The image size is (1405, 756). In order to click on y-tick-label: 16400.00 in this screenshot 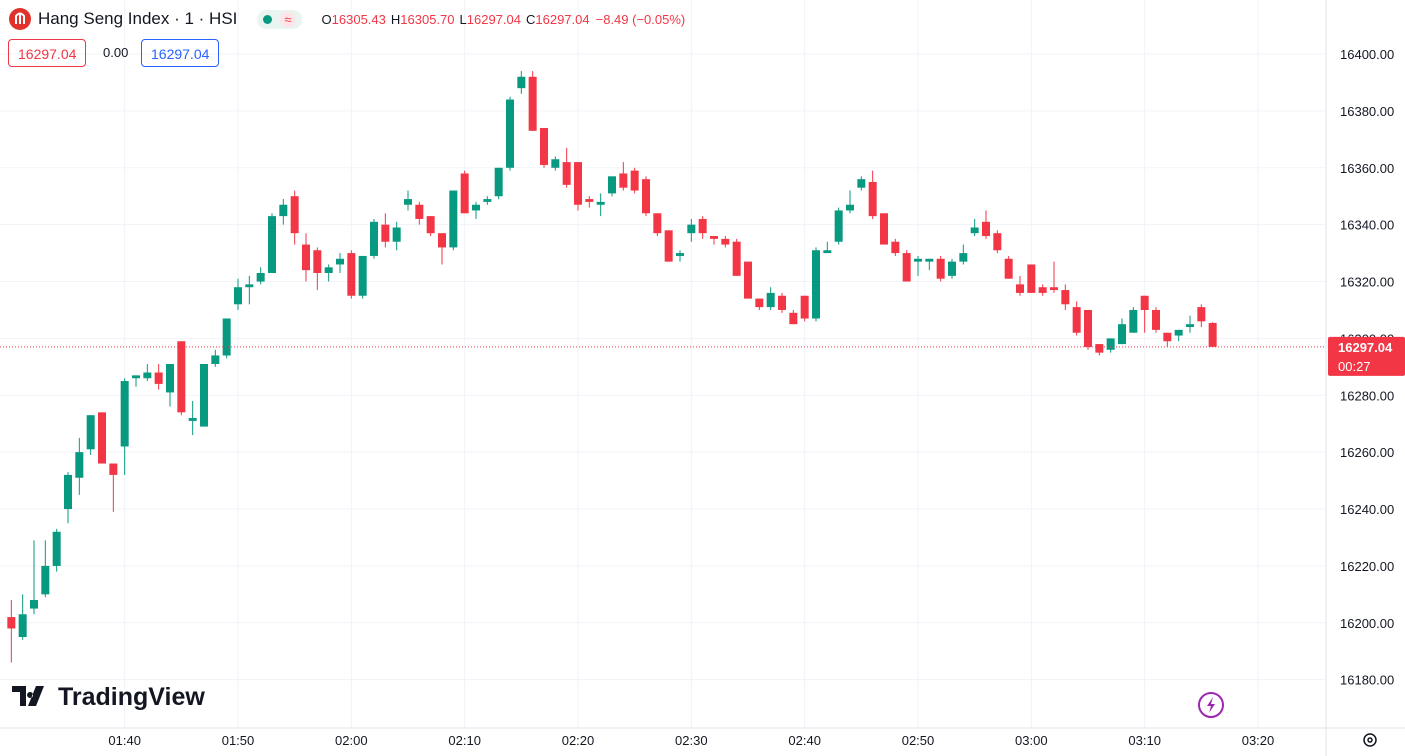, I will do `click(1367, 54)`.